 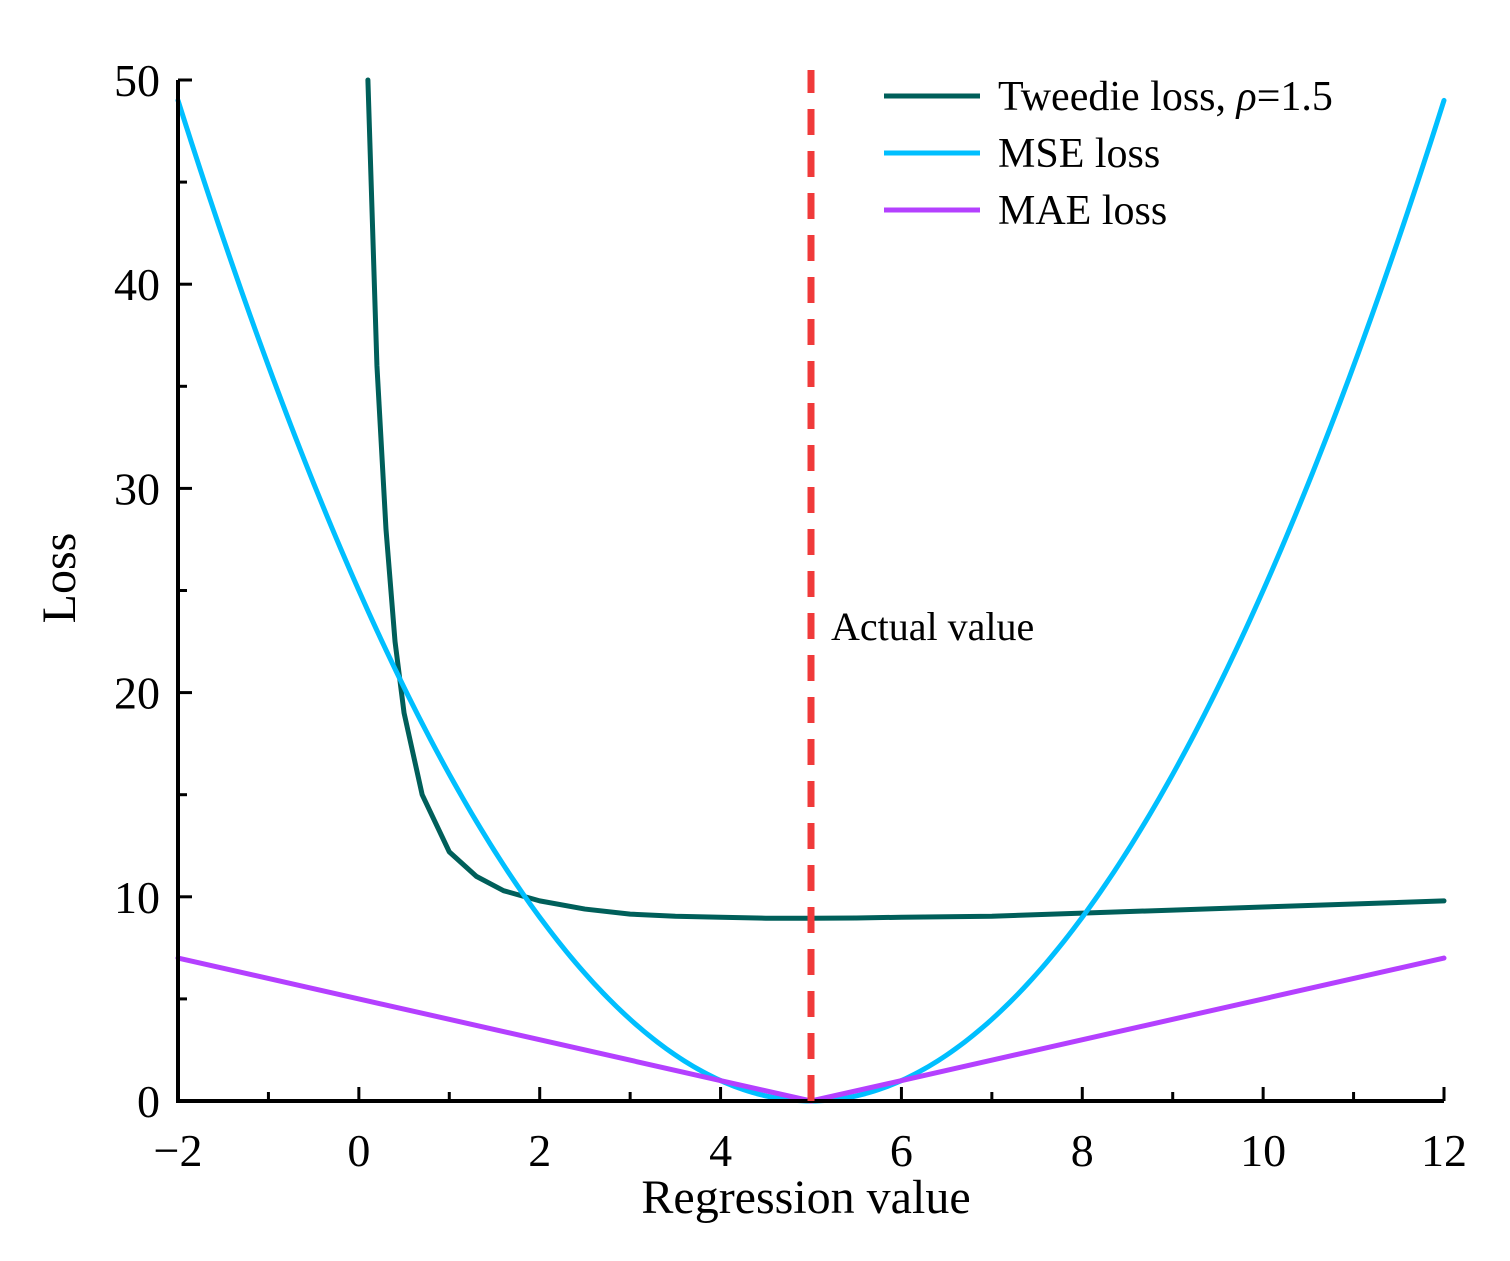 I want to click on x-tick-label: 8, so click(x=1082, y=1150).